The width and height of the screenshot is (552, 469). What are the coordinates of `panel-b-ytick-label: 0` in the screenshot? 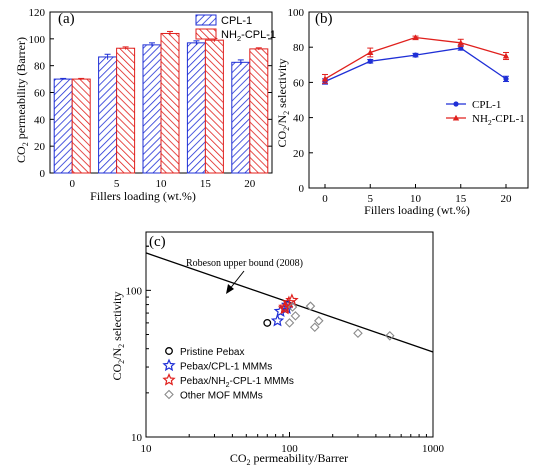 It's located at (302, 189).